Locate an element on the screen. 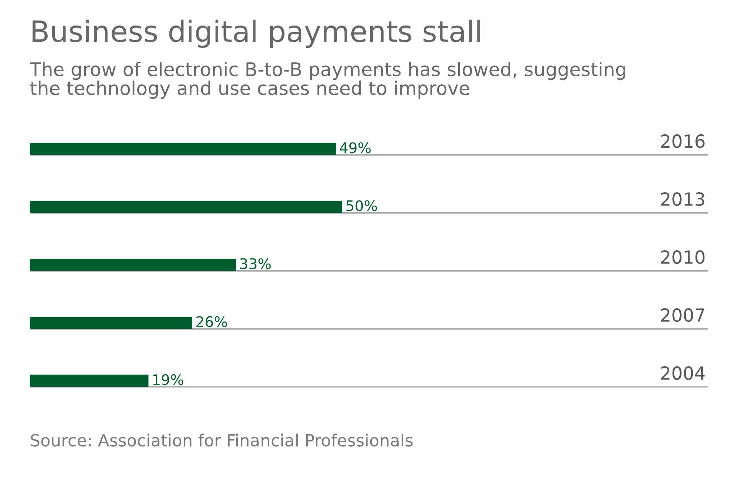 The width and height of the screenshot is (740, 482). data-label: 33% is located at coordinates (255, 264).